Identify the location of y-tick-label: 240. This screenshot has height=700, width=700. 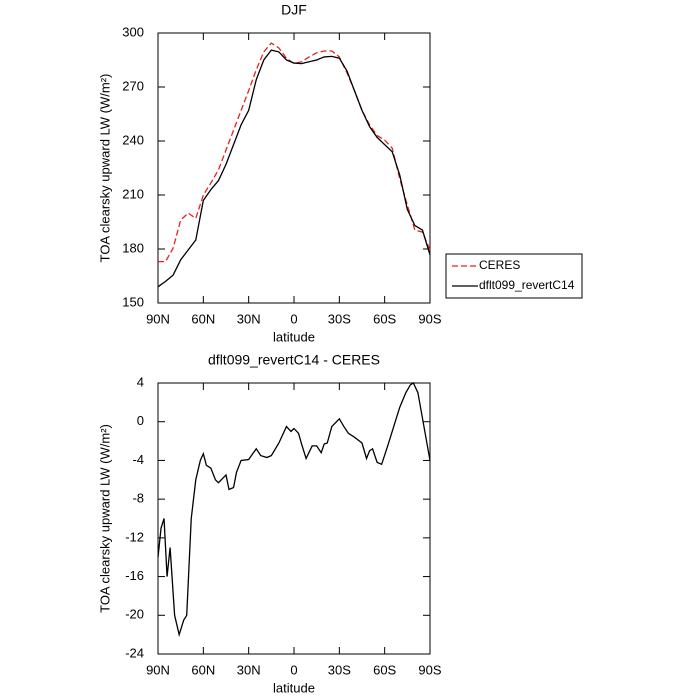
(133, 139).